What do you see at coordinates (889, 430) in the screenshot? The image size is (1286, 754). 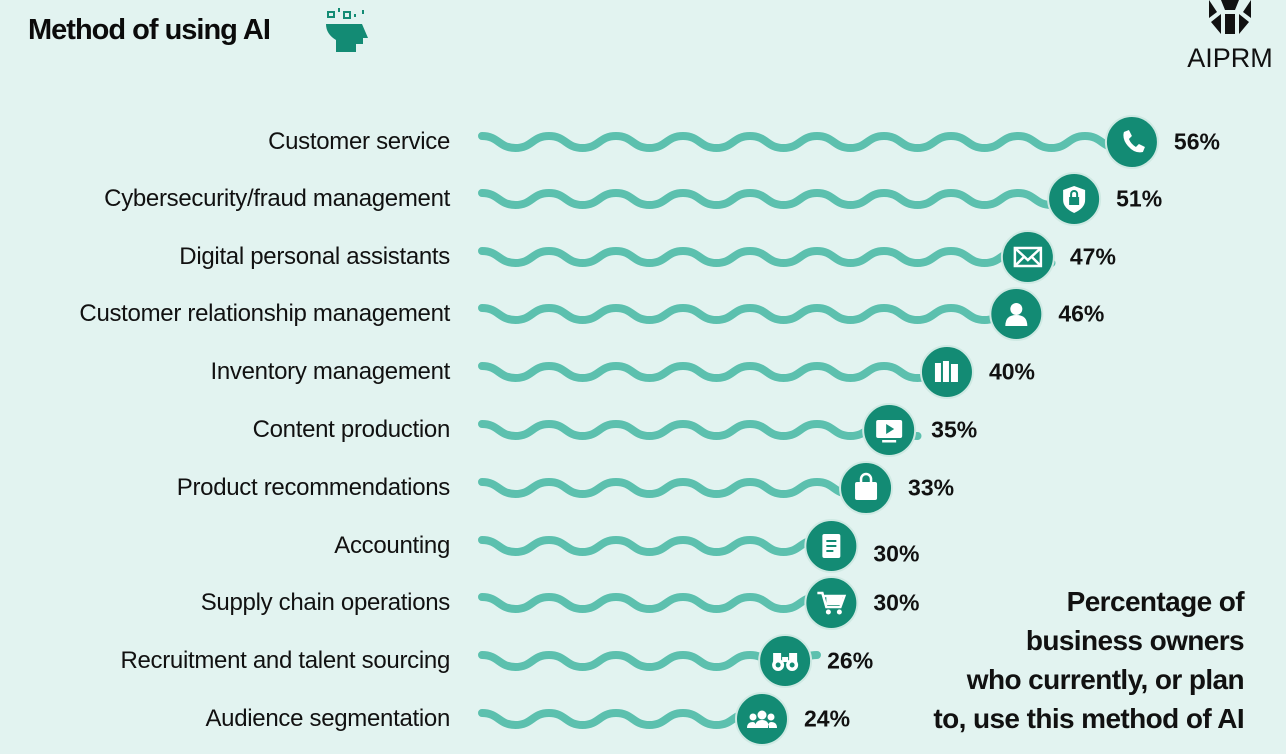 I see `marker-video-play-icon` at bounding box center [889, 430].